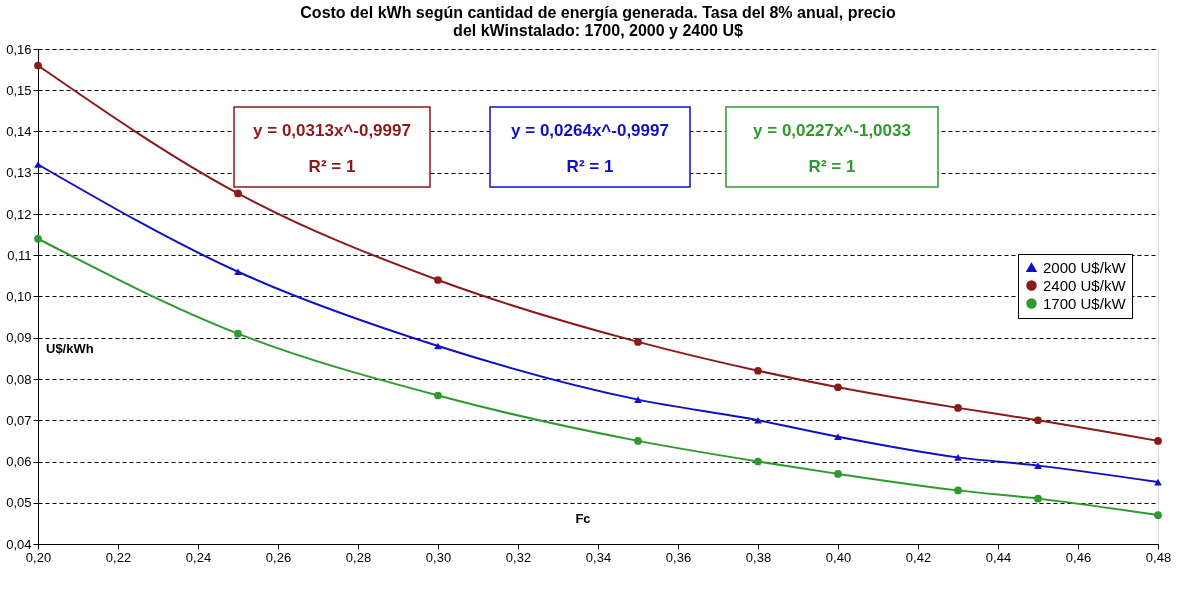 This screenshot has height=598, width=1191. I want to click on x-tick-label: 0,48, so click(1158, 557).